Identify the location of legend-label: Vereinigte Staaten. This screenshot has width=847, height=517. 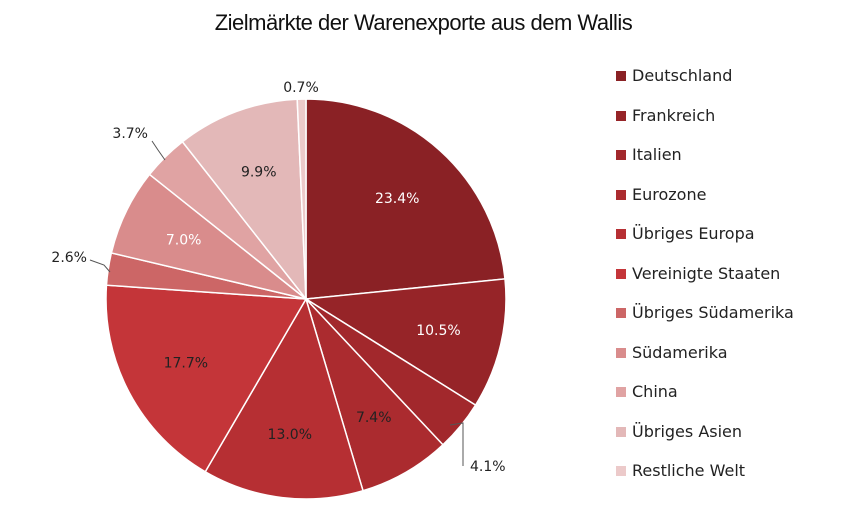
(706, 273).